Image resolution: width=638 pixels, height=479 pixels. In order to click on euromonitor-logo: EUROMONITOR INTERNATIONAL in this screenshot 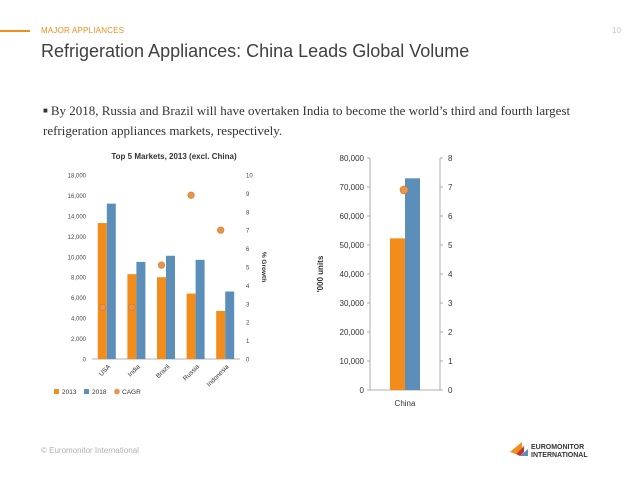, I will do `click(549, 450)`.